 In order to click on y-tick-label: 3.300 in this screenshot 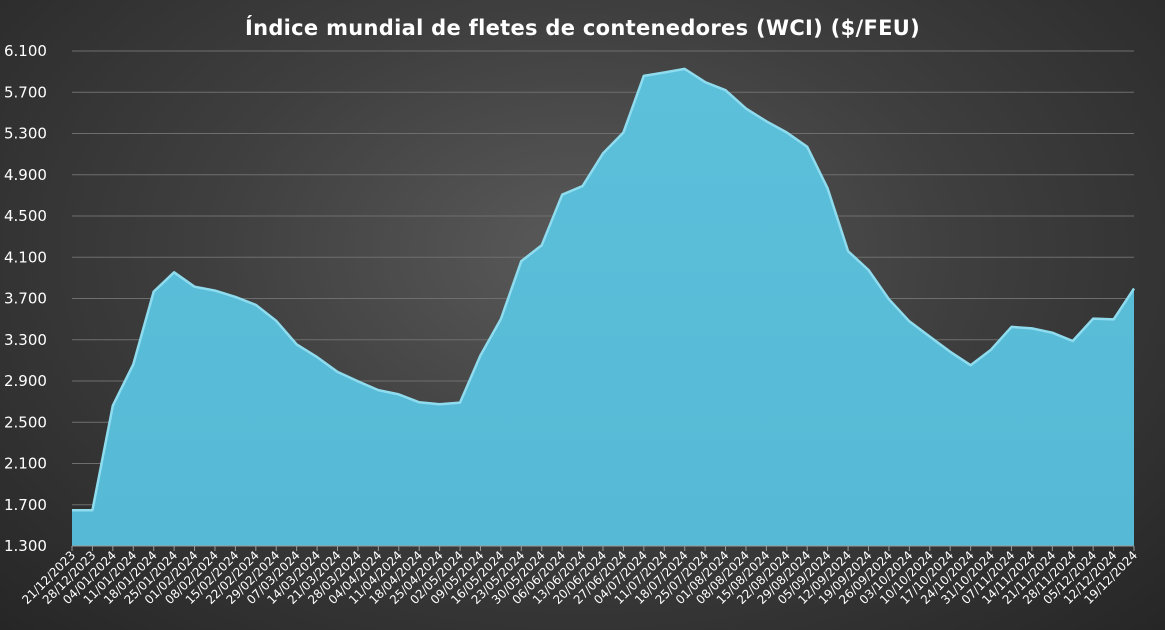, I will do `click(25, 340)`.